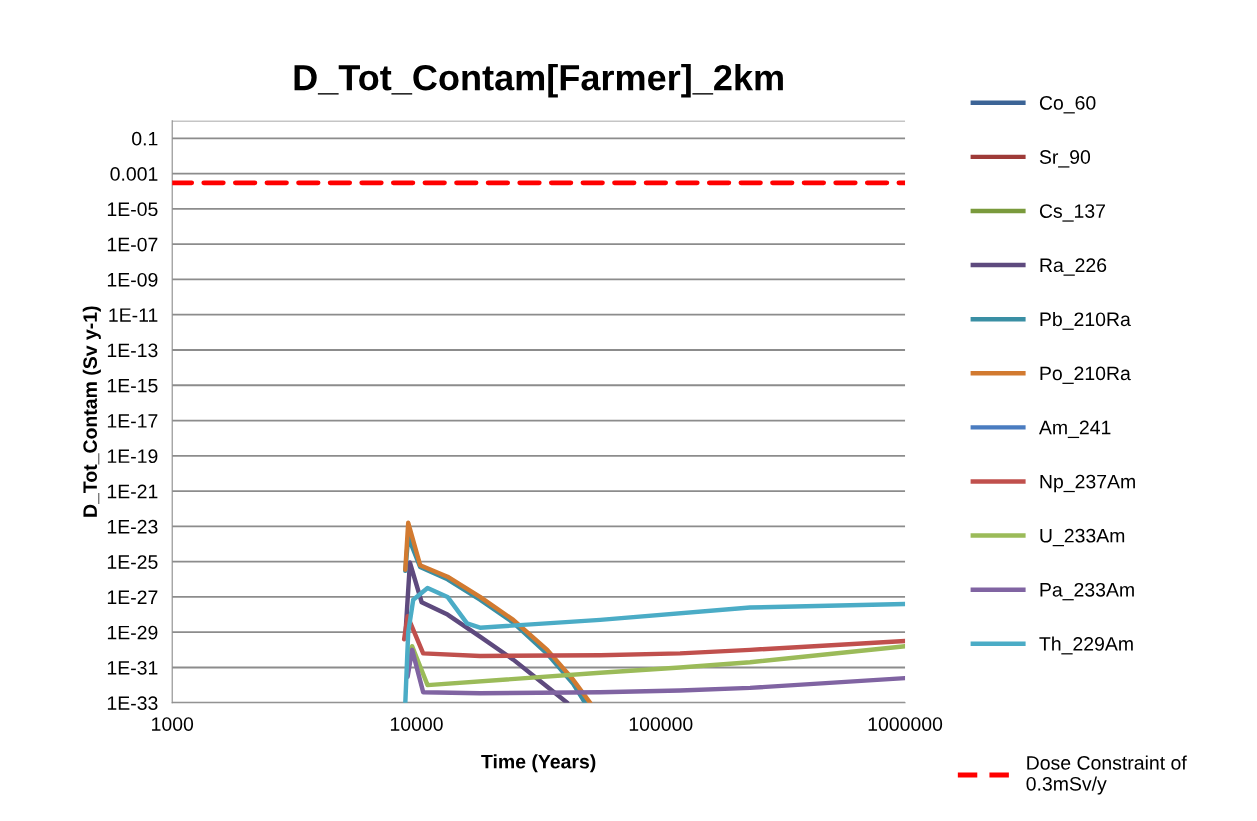 The width and height of the screenshot is (1257, 821). What do you see at coordinates (132, 244) in the screenshot?
I see `y-tick-label: 1E-07` at bounding box center [132, 244].